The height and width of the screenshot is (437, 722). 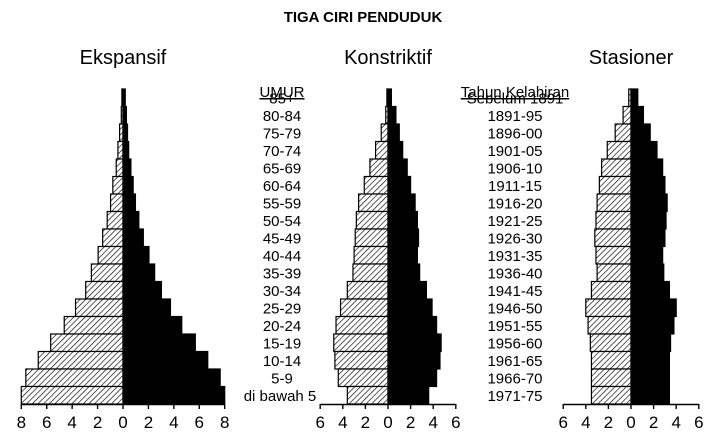 I want to click on birth-year-label: 1911-15, so click(x=515, y=186).